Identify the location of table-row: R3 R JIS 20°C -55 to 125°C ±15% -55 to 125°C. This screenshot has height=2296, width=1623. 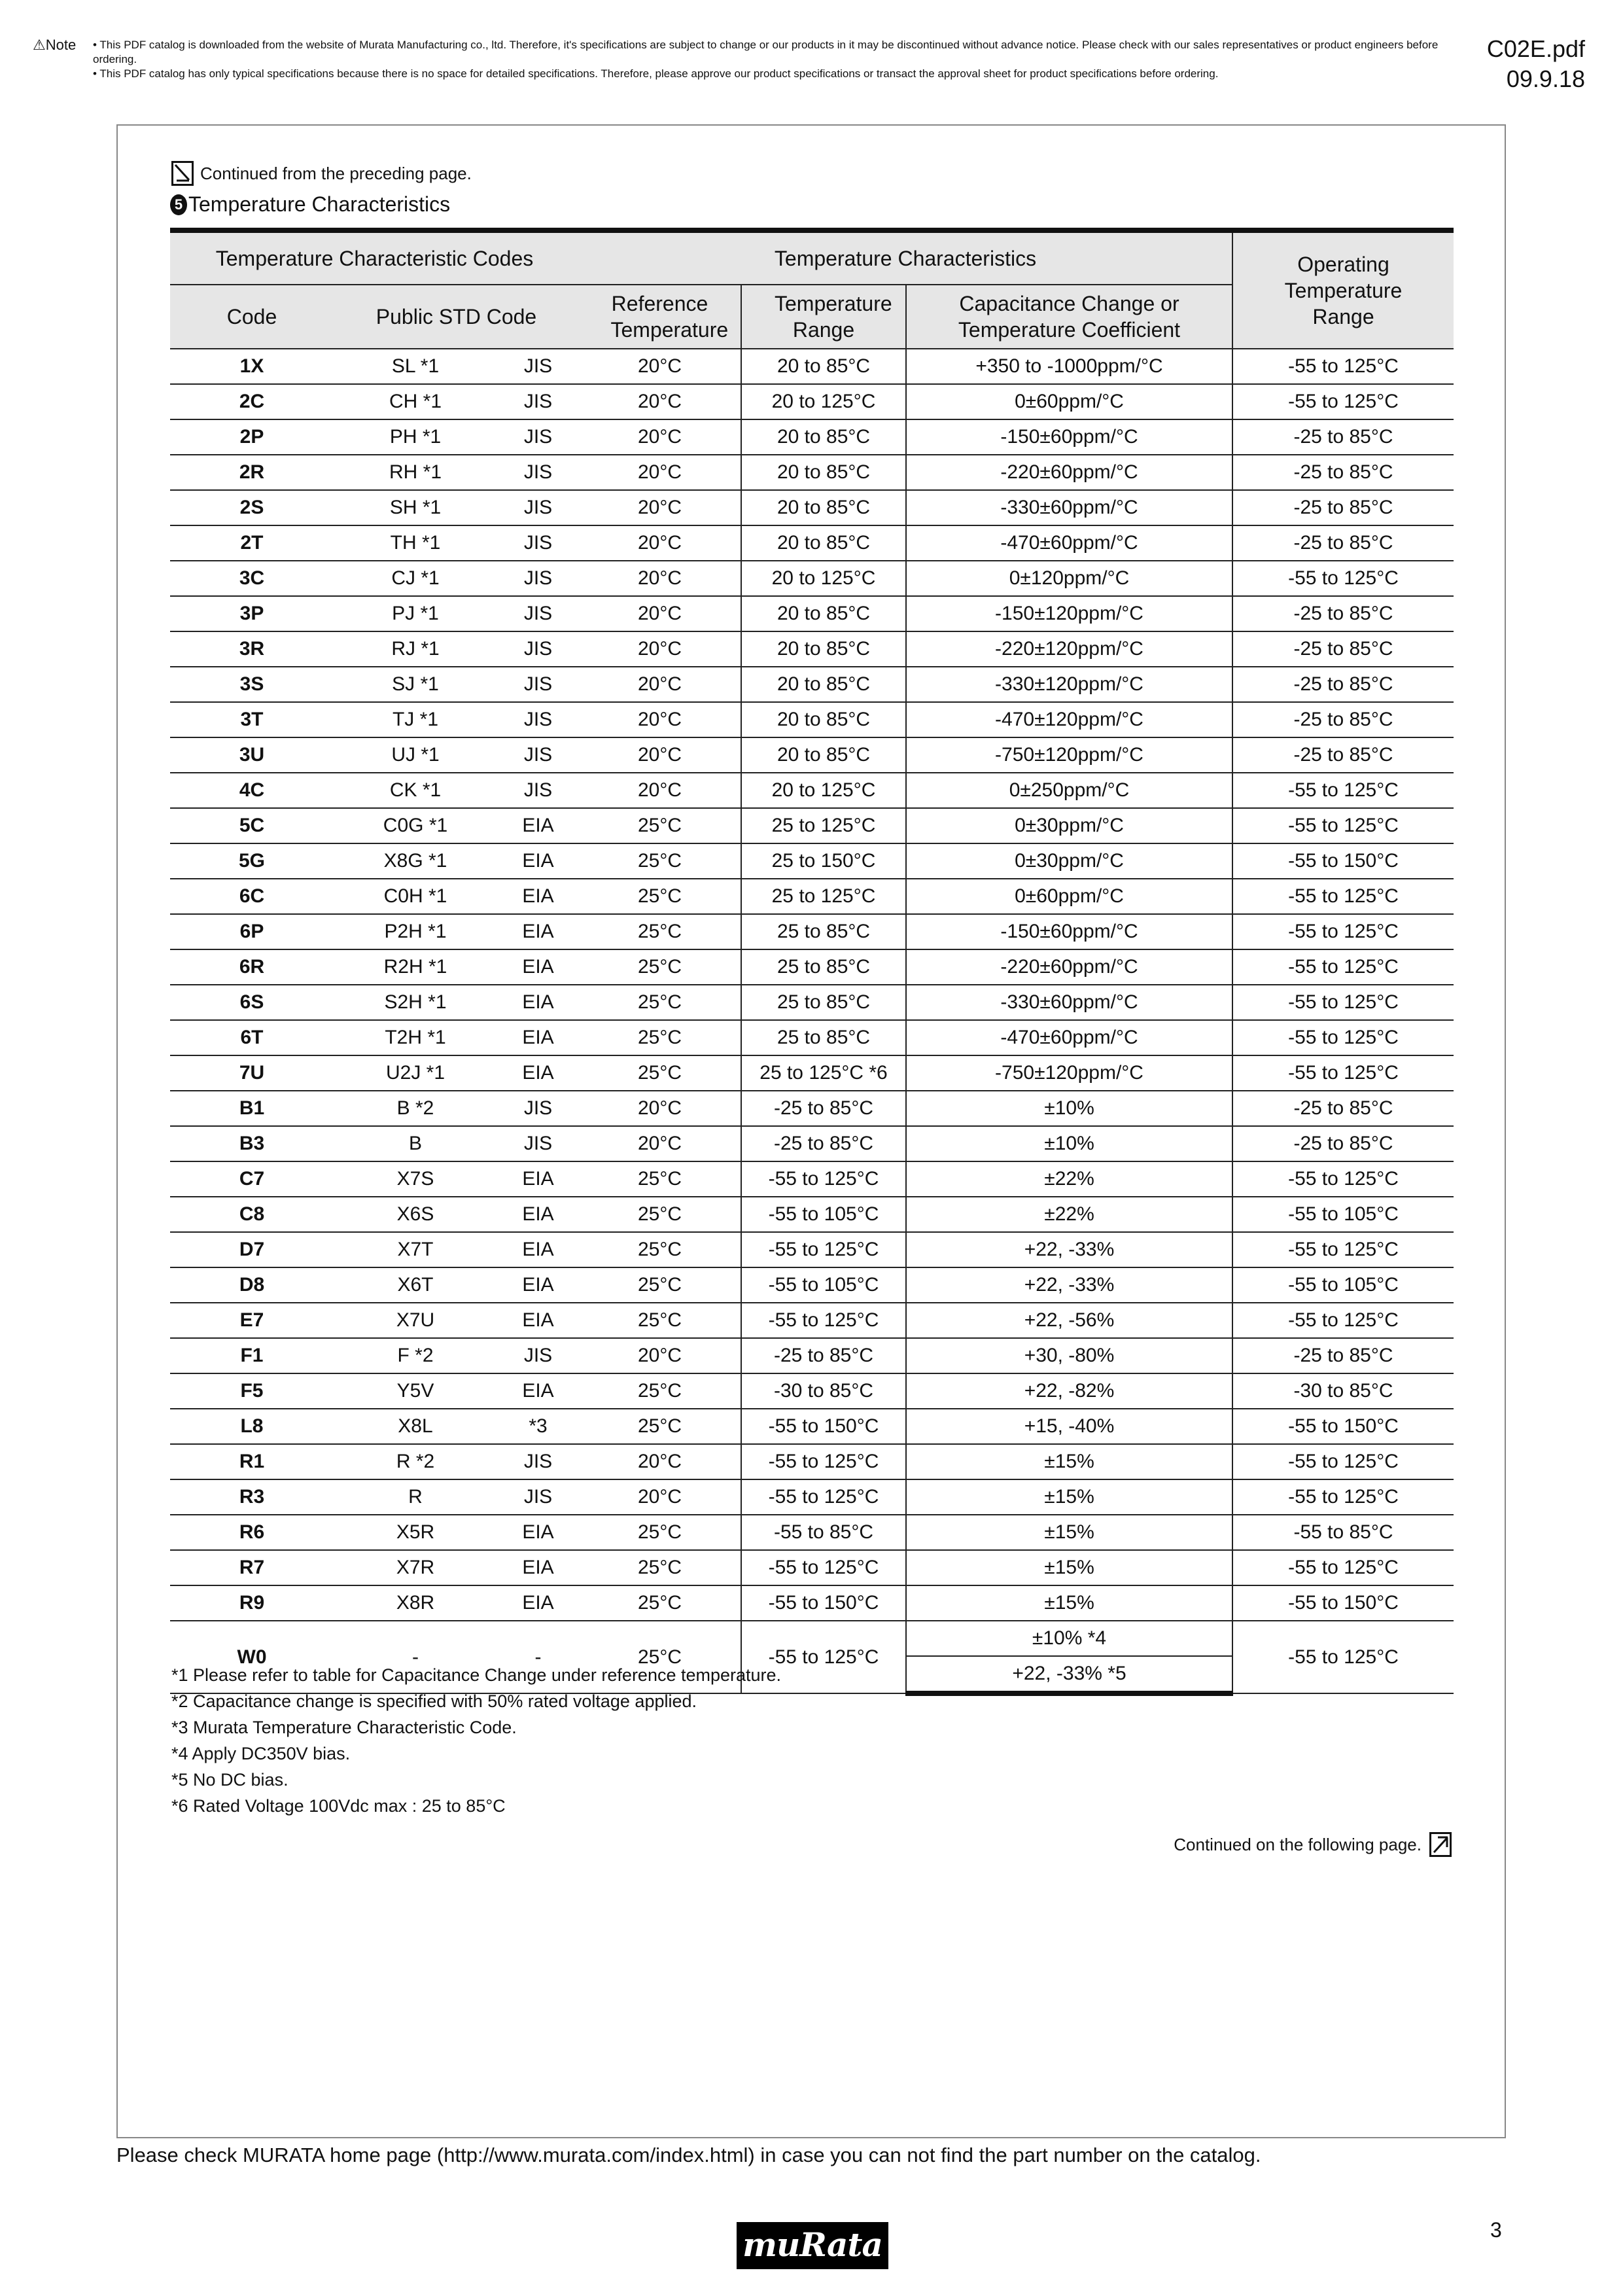
(812, 1497).